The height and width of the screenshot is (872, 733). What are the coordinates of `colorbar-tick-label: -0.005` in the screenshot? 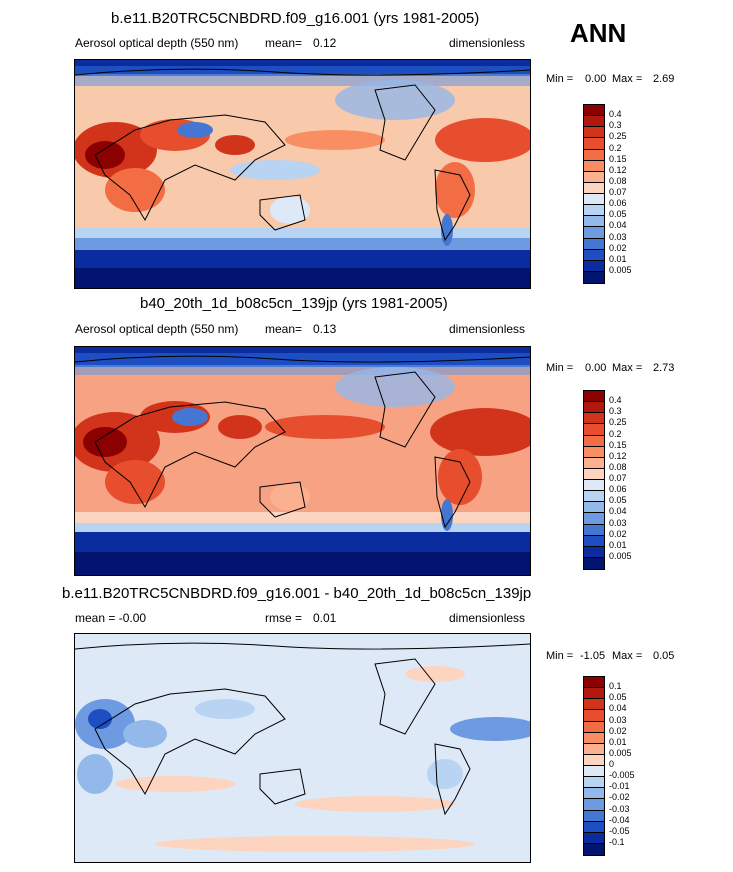 It's located at (622, 775).